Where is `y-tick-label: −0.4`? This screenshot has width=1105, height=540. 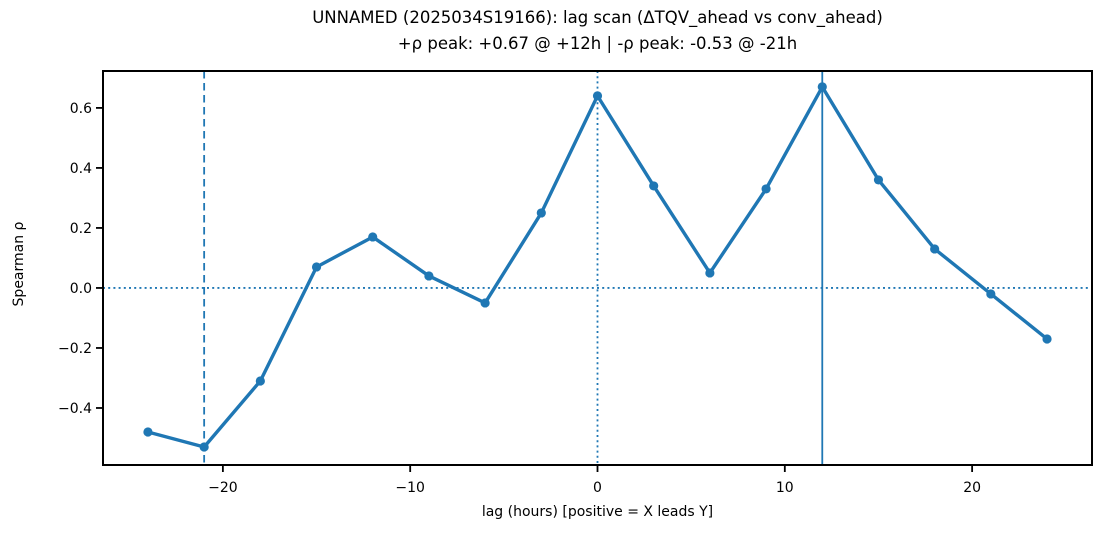 y-tick-label: −0.4 is located at coordinates (75, 409).